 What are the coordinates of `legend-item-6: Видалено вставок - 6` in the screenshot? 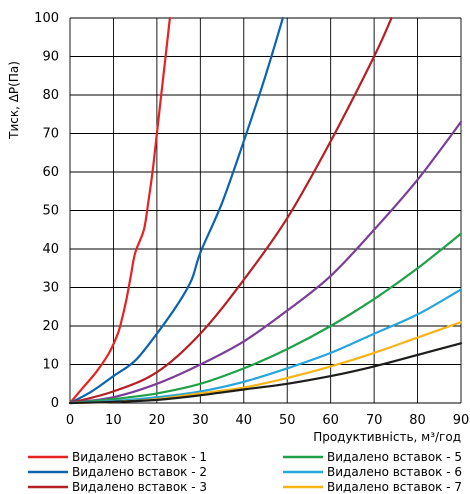 It's located at (372, 472).